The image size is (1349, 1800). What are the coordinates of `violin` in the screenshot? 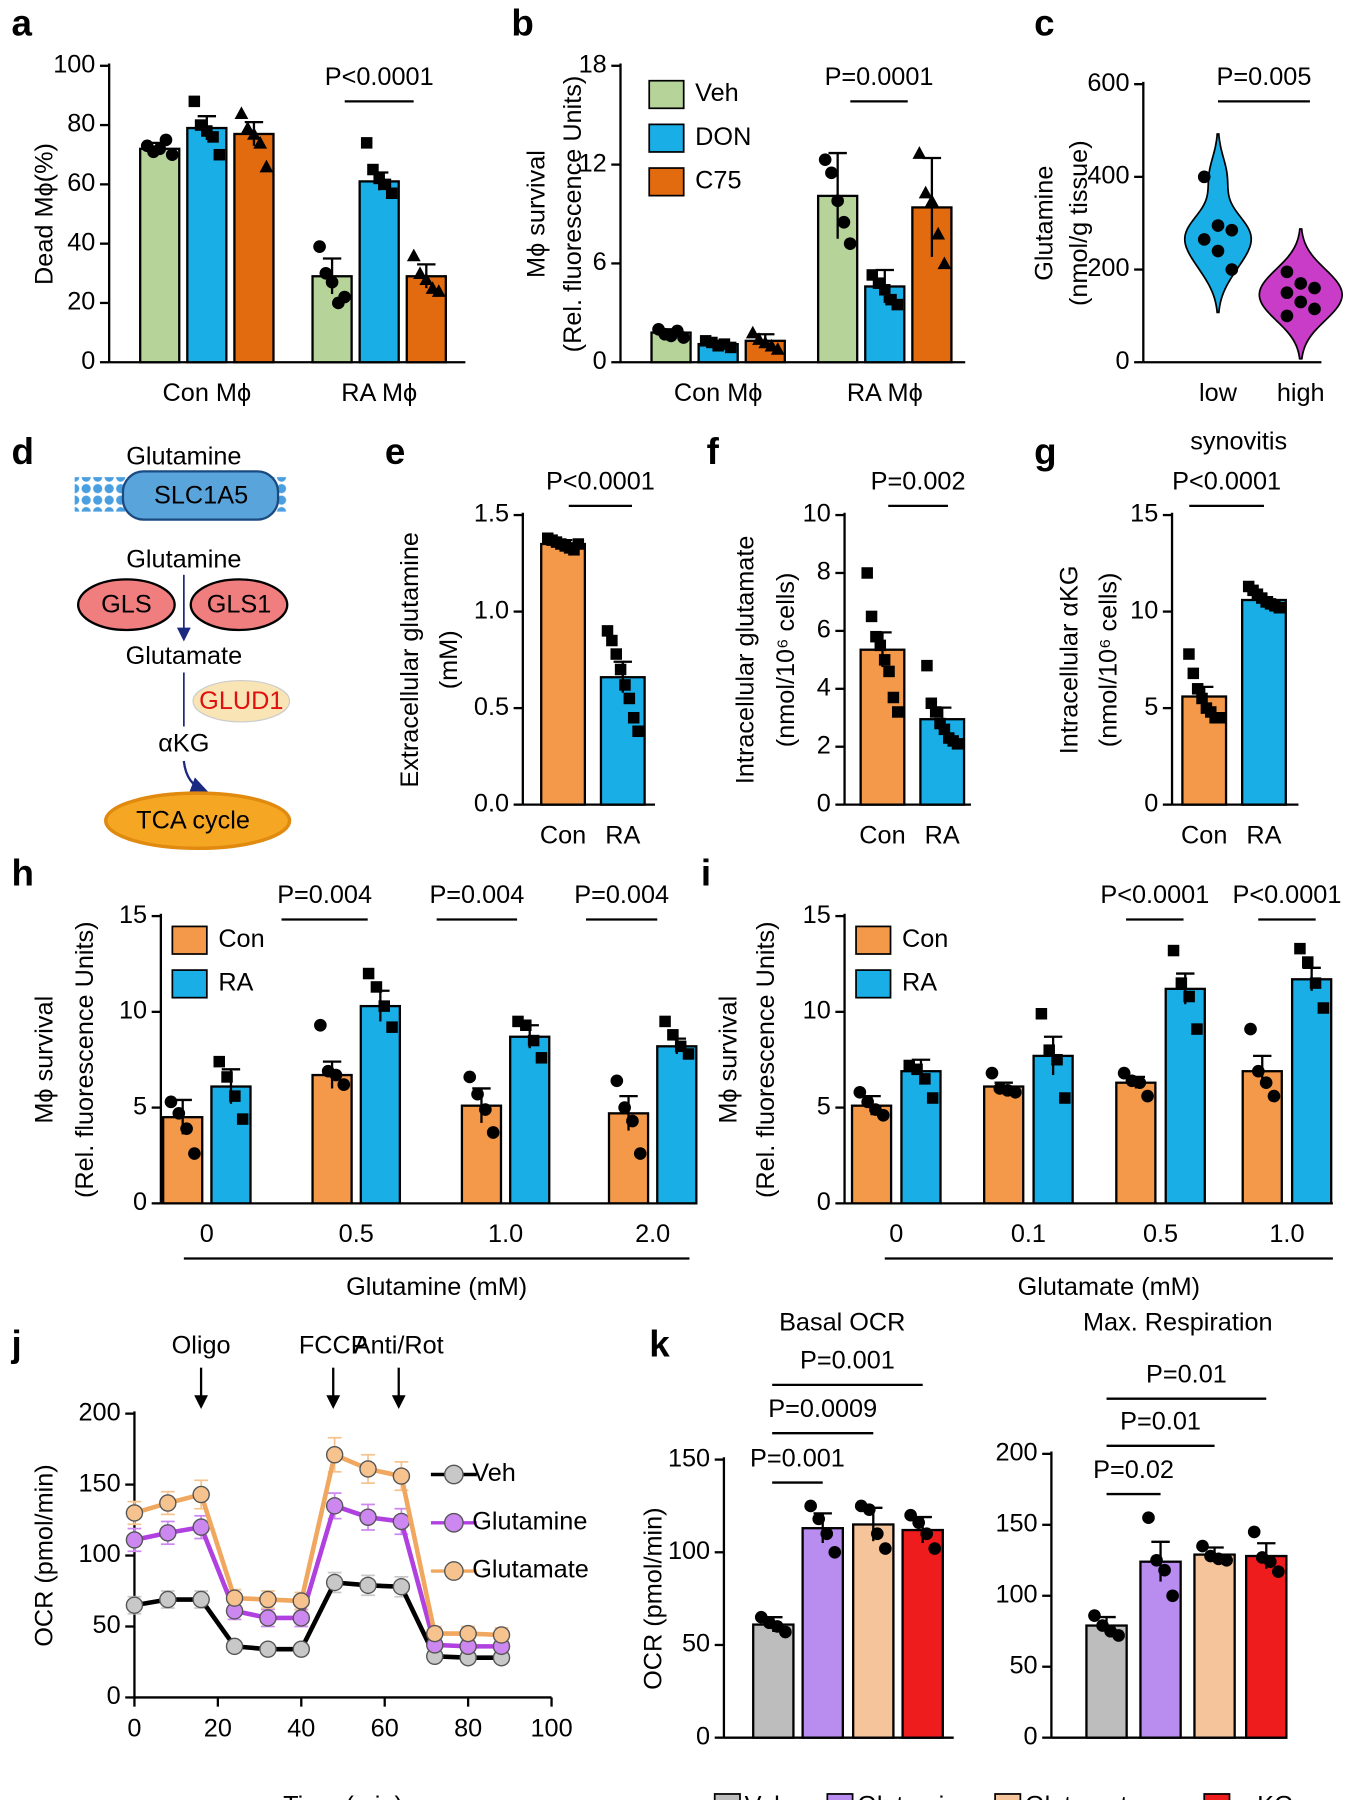 It's located at (1300, 294).